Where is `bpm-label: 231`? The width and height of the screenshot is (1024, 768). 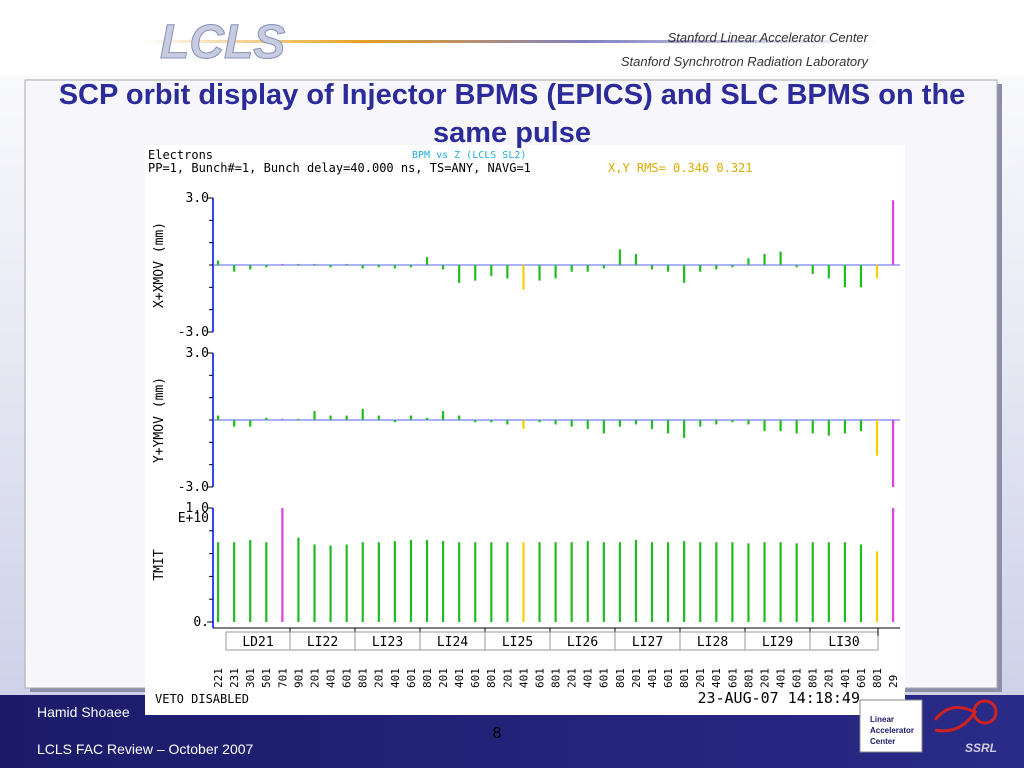 bpm-label: 231 is located at coordinates (234, 678).